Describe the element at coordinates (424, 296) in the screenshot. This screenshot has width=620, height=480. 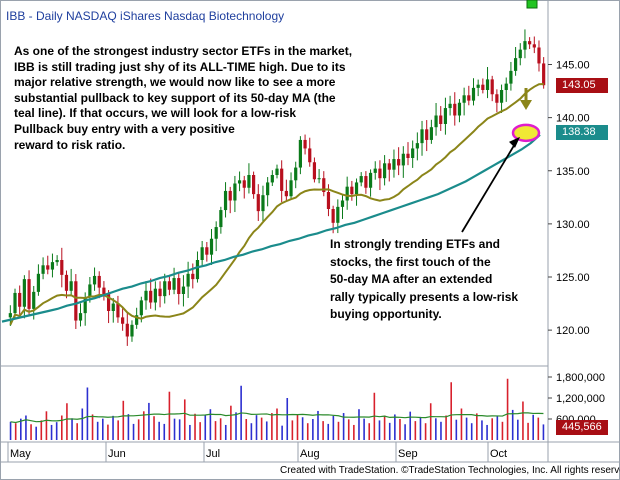
I see `annotation-side-line: rally typically presents a low-risk` at that location.